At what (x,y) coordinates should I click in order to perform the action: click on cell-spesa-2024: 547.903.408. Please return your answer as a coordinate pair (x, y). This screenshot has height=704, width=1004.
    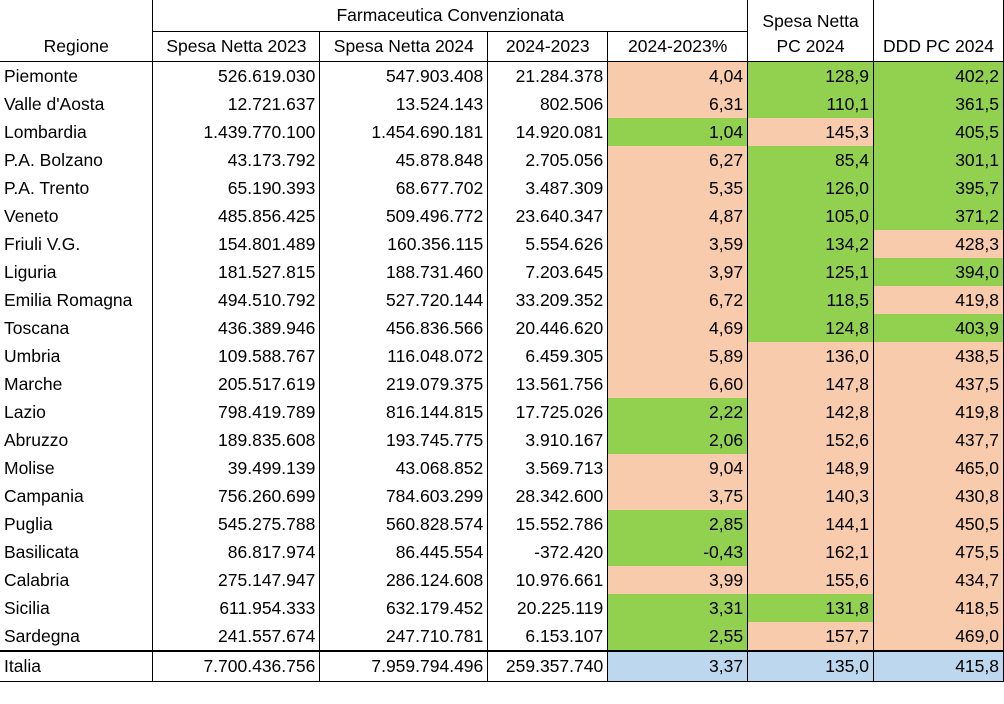
    Looking at the image, I should click on (404, 75).